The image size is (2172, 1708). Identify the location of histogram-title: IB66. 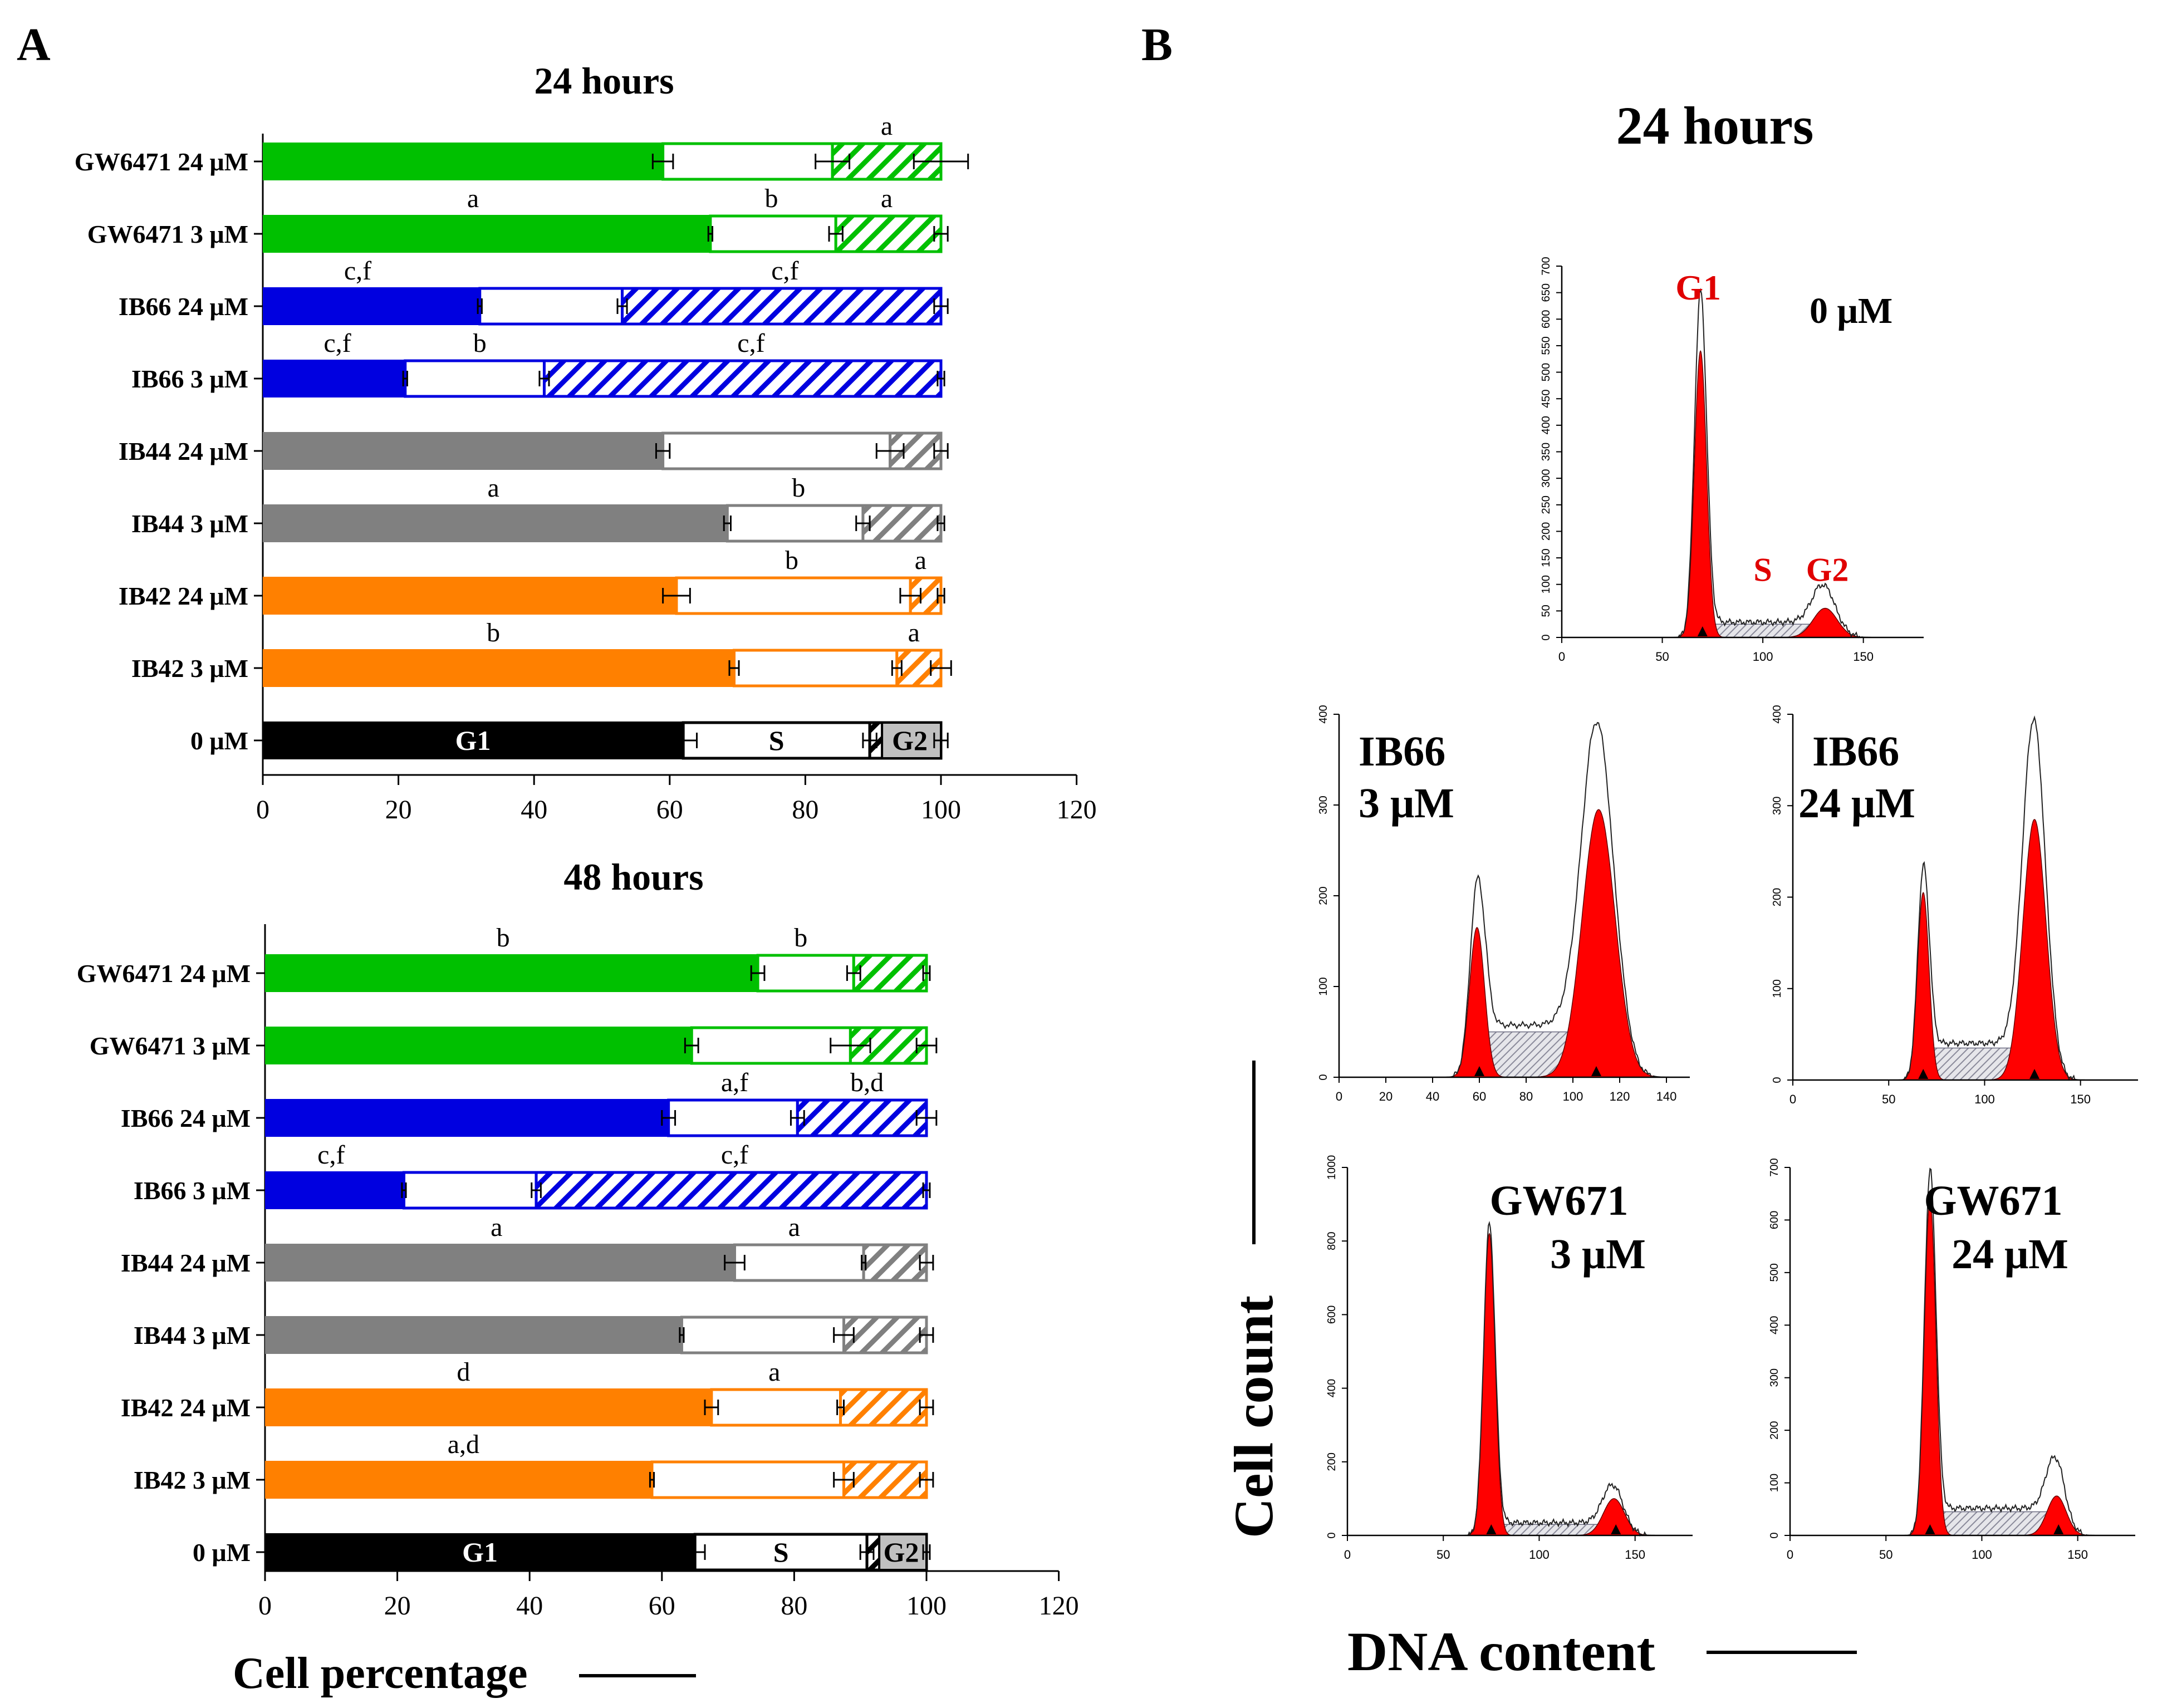
(1855, 751).